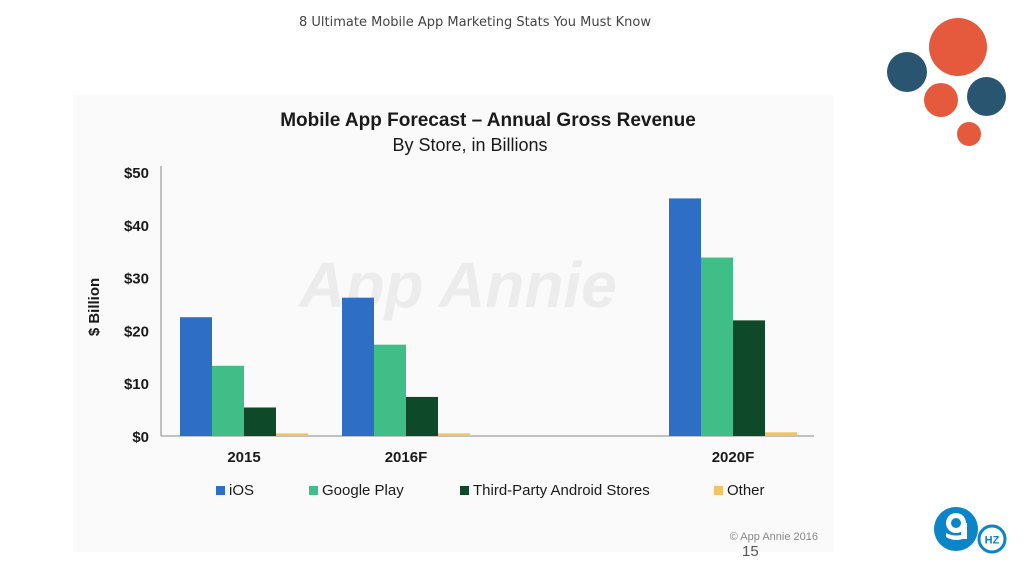 Image resolution: width=1024 pixels, height=576 pixels. What do you see at coordinates (136, 226) in the screenshot?
I see `y-tick-label: $40` at bounding box center [136, 226].